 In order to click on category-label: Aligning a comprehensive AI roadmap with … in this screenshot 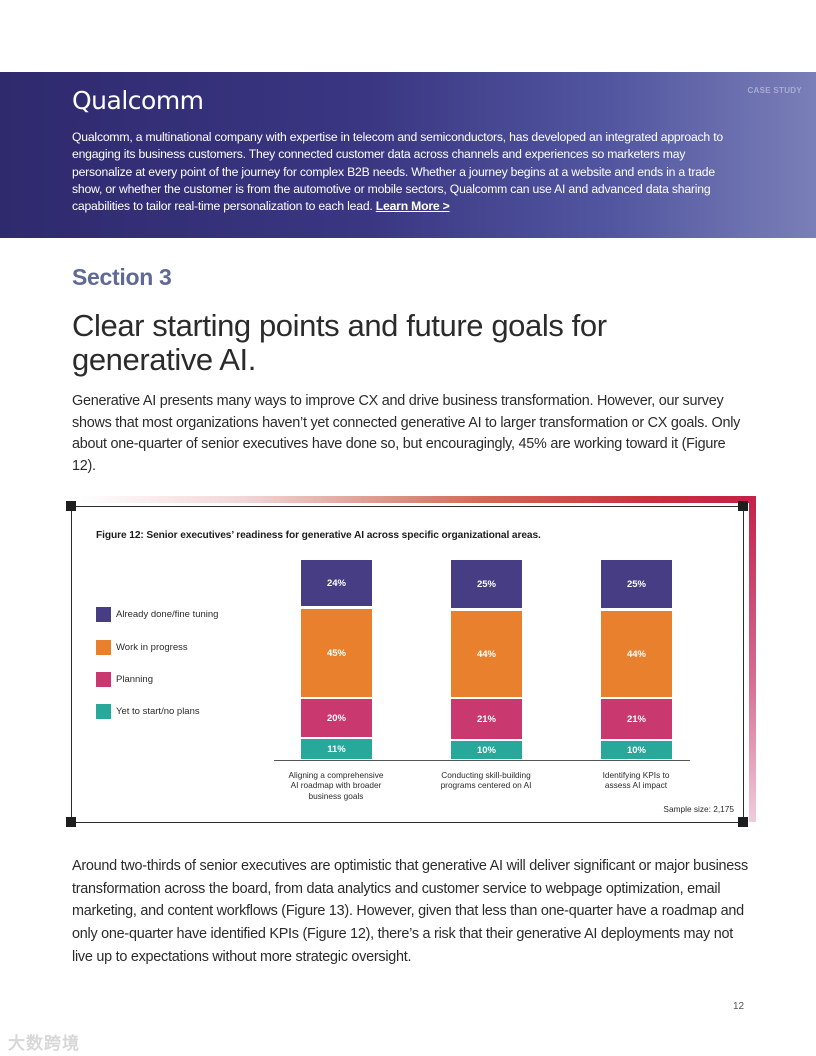, I will do `click(336, 785)`.